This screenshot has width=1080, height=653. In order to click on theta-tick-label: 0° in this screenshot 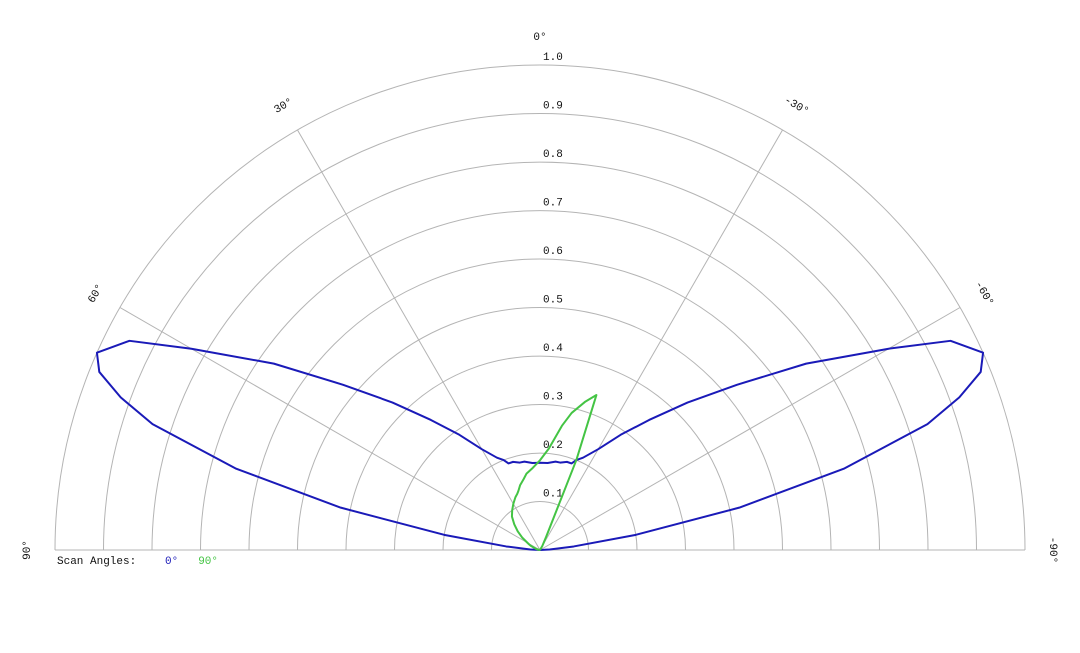, I will do `click(539, 38)`.